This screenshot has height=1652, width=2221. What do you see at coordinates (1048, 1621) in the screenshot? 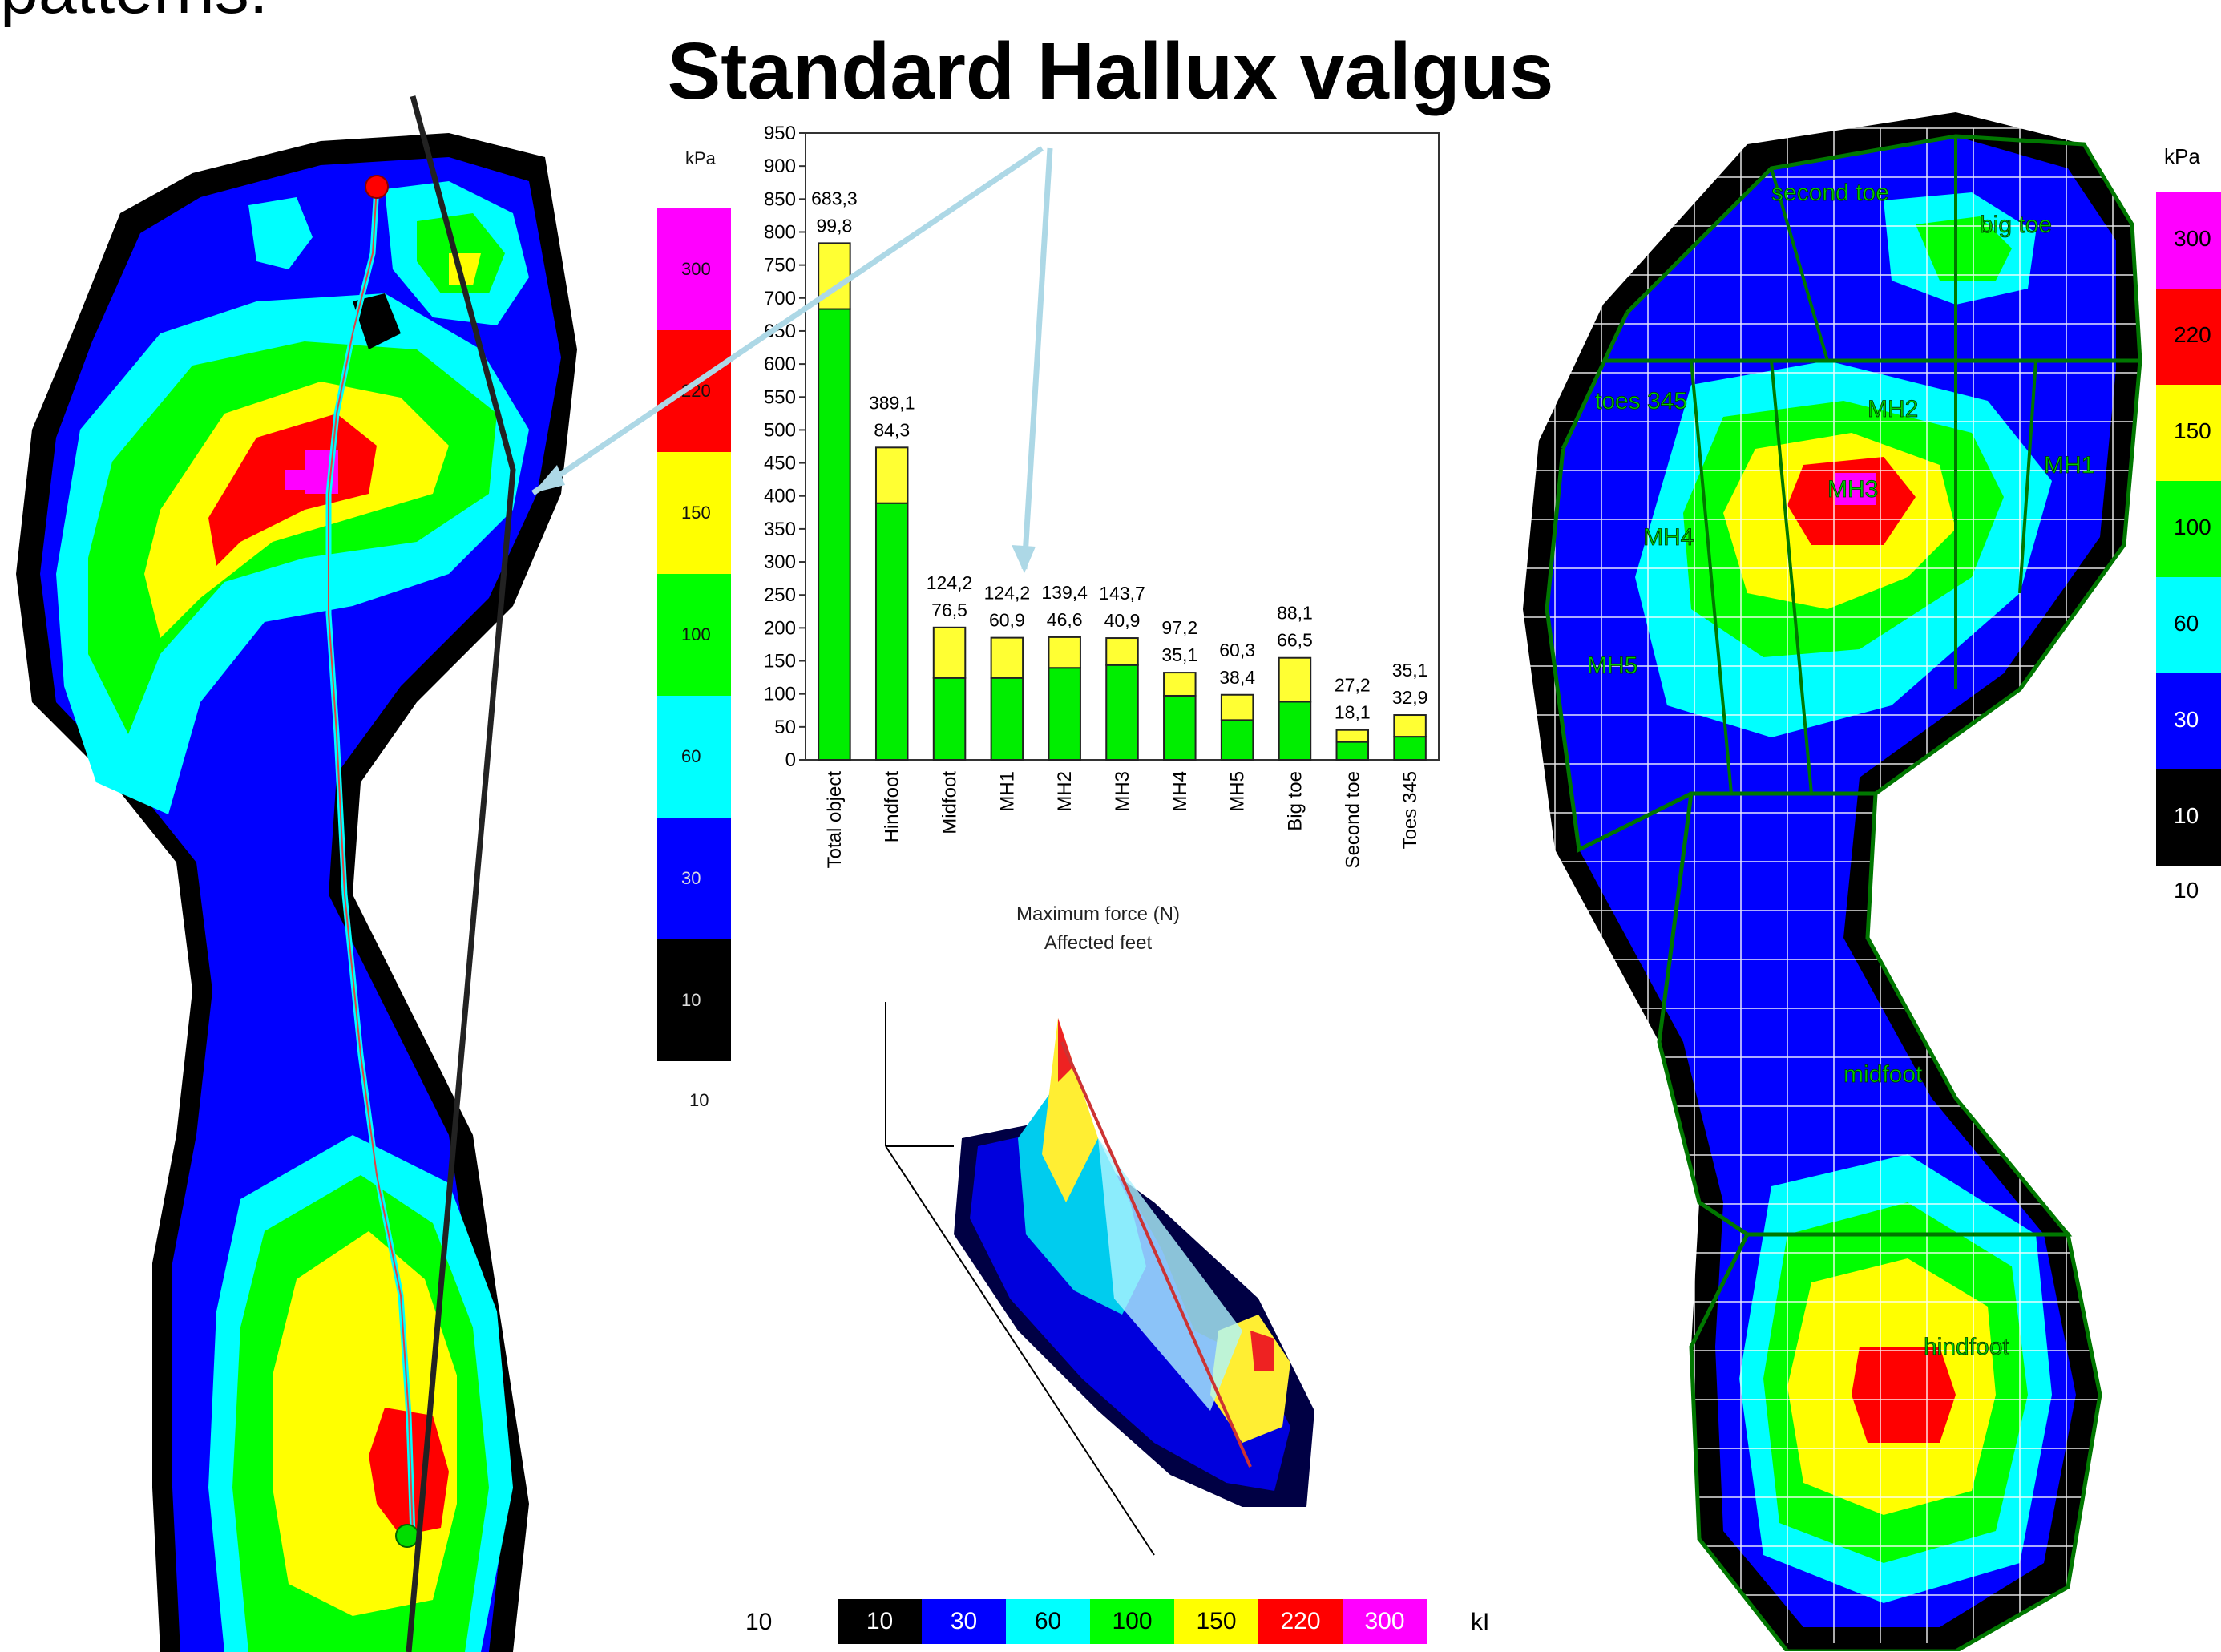
I see `legend-cell: 60` at bounding box center [1048, 1621].